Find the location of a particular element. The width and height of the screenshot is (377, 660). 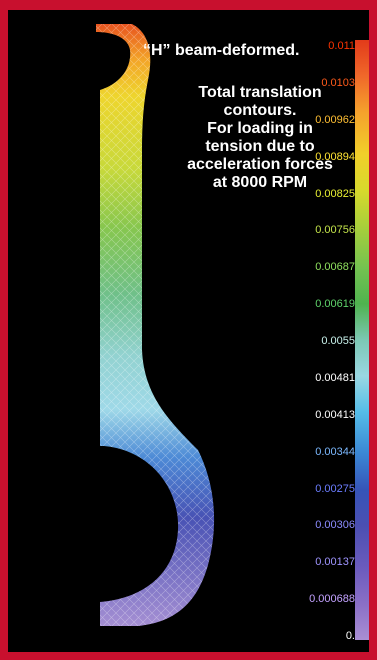

legend-tick-label: 0.00894 is located at coordinates (335, 156).